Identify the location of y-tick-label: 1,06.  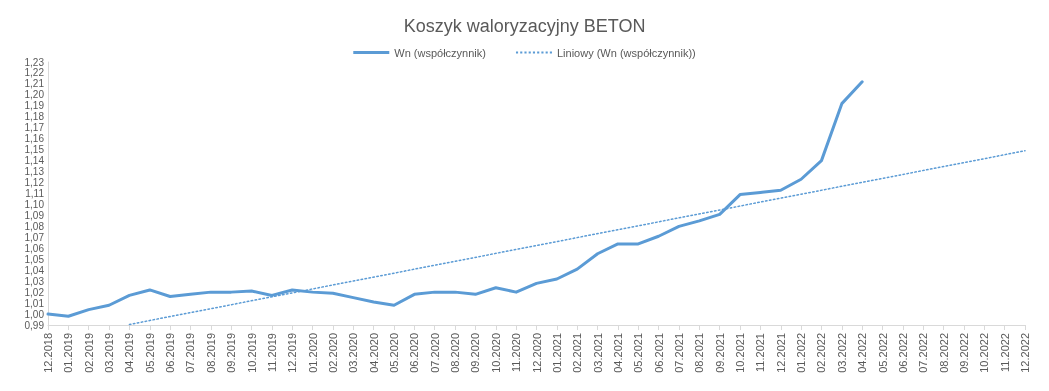
(34, 248).